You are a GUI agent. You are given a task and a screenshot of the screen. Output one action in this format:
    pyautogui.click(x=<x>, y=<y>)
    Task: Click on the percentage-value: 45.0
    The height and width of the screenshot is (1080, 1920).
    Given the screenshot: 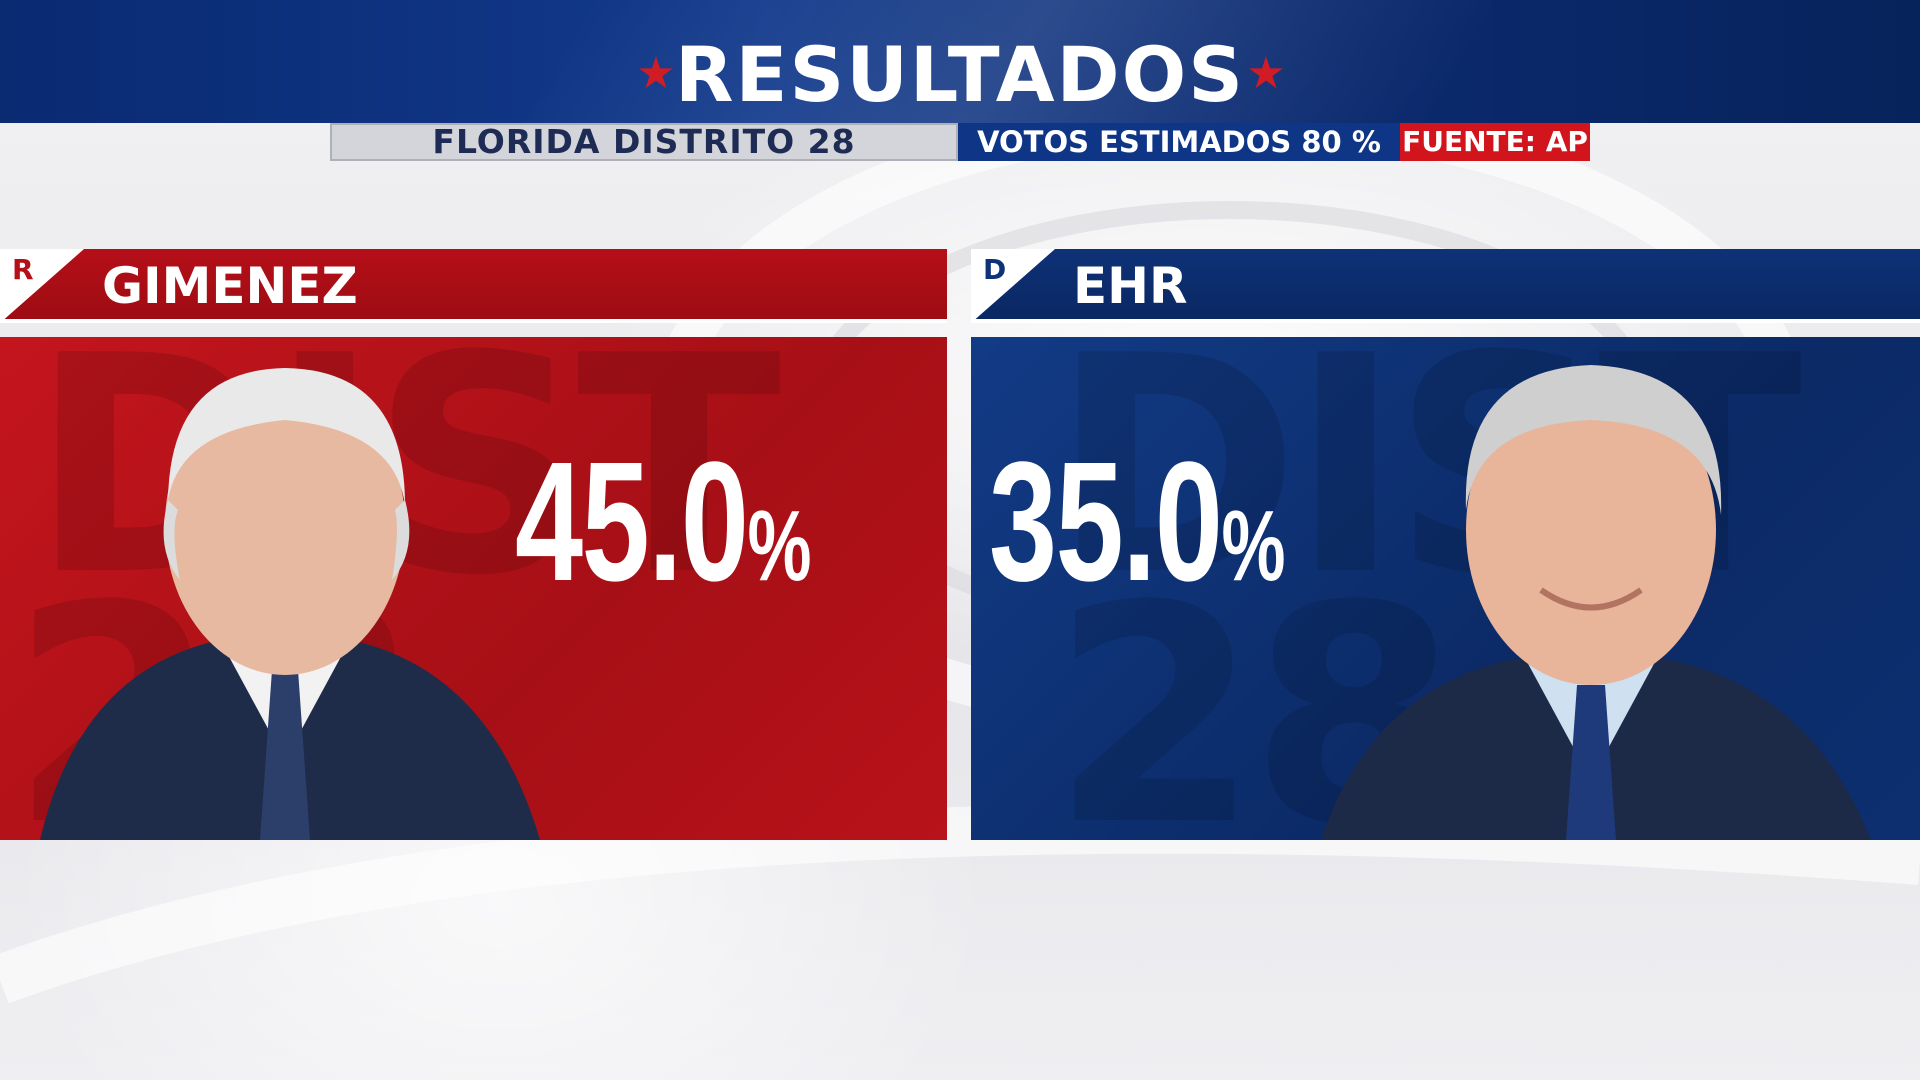 What is the action you would take?
    pyautogui.click(x=632, y=522)
    